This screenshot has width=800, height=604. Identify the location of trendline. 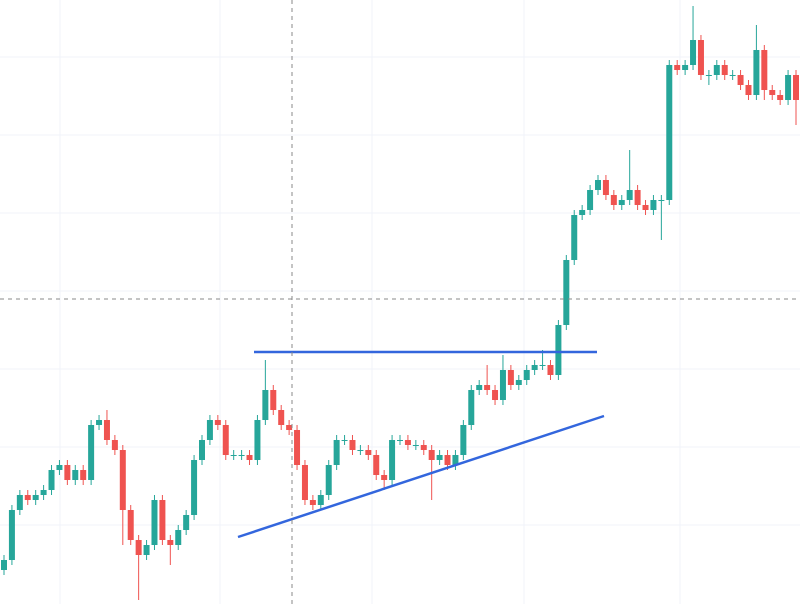
(421, 476).